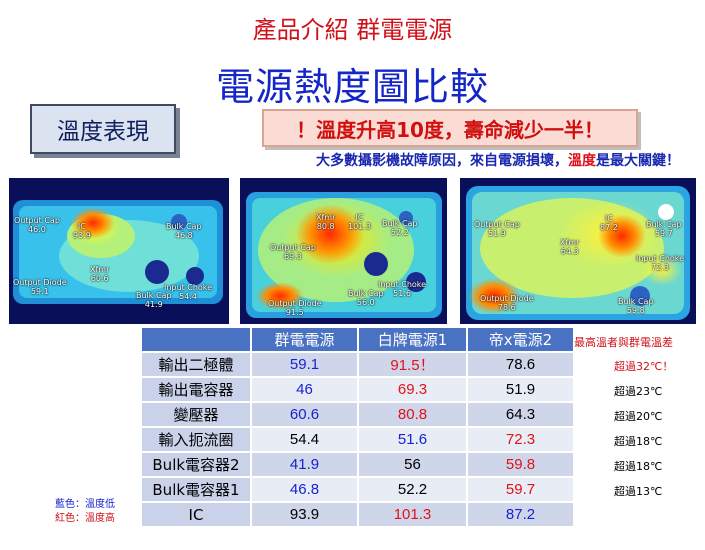 This screenshot has height=550, width=705. Describe the element at coordinates (497, 229) in the screenshot. I see `thermal3-label-1: Output Cap 51.9` at that location.